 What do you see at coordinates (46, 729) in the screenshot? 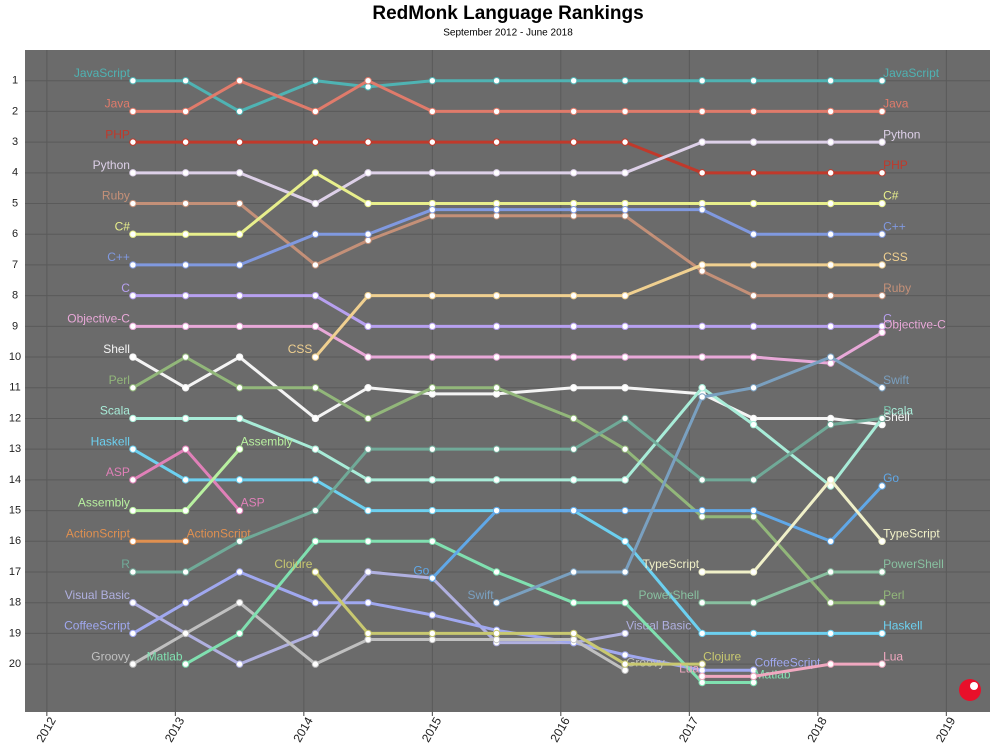
I see `x-tick-label: 2012` at bounding box center [46, 729].